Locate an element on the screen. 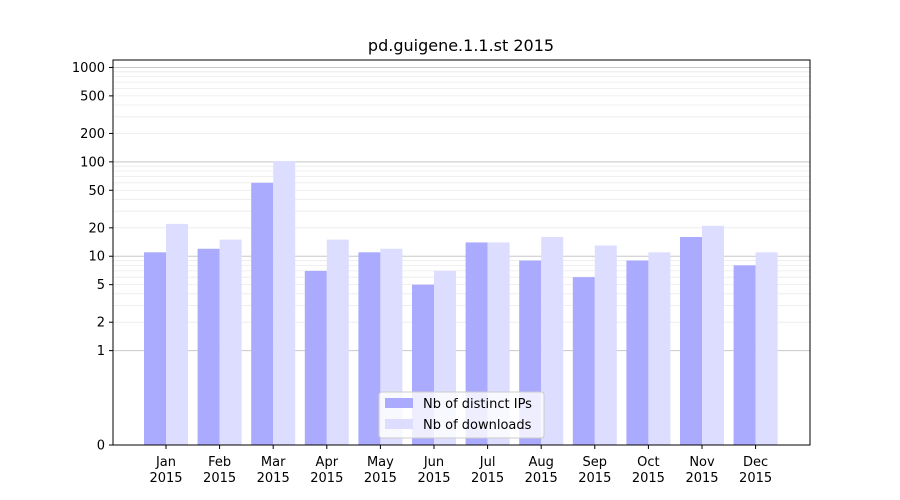  y-axis: 0 1 2 5 10 20 50 100 200 500 1000 is located at coordinates (92, 257).